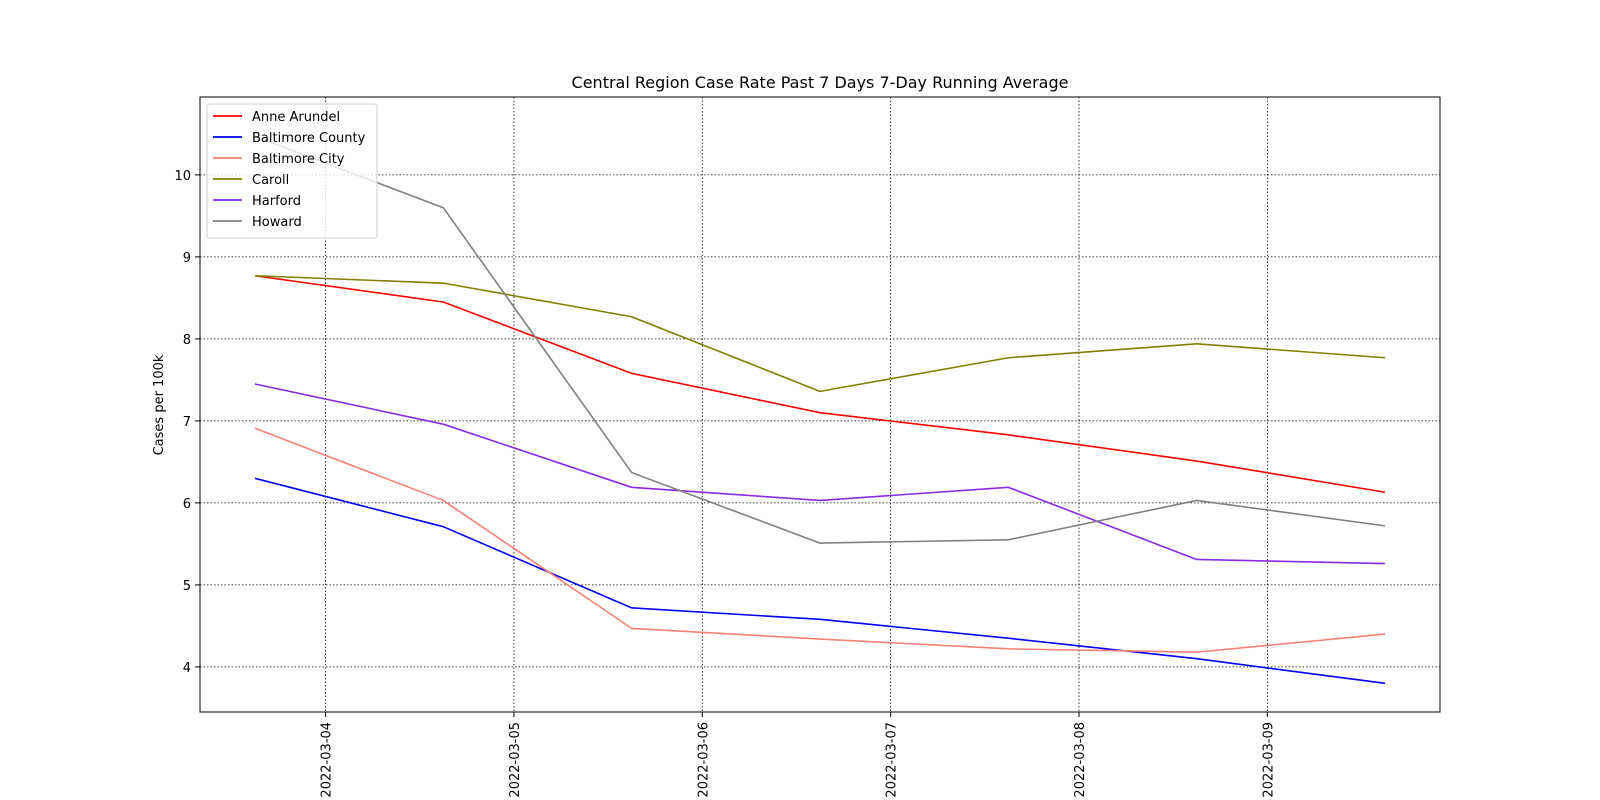  What do you see at coordinates (515, 760) in the screenshot?
I see `x-tick-label: 2022-03-05` at bounding box center [515, 760].